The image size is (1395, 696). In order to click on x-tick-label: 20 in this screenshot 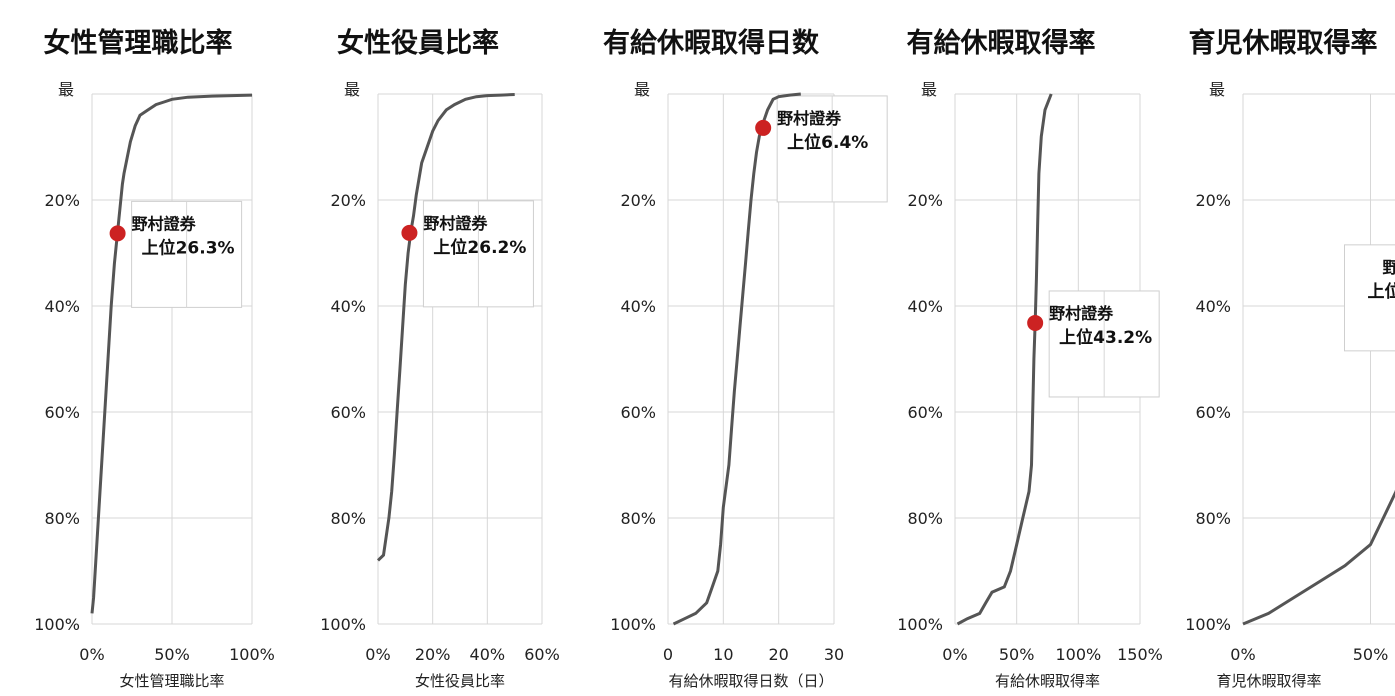, I will do `click(778, 654)`.